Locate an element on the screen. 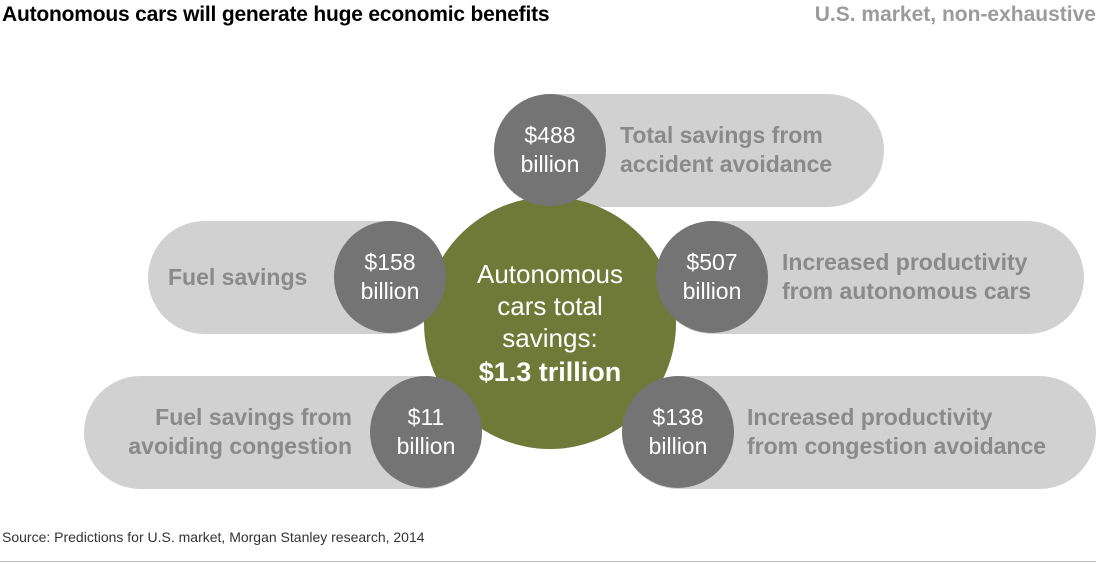 Image resolution: width=1096 pixels, height=565 pixels. bottom-divider is located at coordinates (548, 561).